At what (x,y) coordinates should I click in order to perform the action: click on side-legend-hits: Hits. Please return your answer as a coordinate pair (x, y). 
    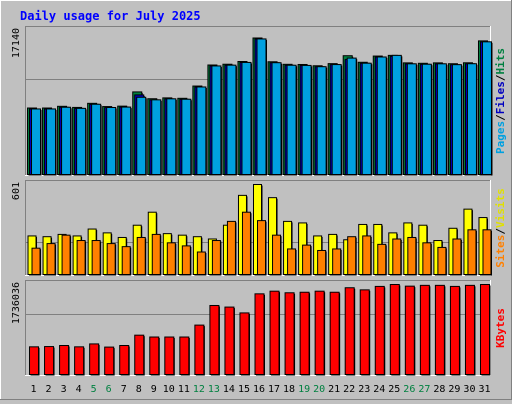
    Looking at the image, I should click on (500, 61).